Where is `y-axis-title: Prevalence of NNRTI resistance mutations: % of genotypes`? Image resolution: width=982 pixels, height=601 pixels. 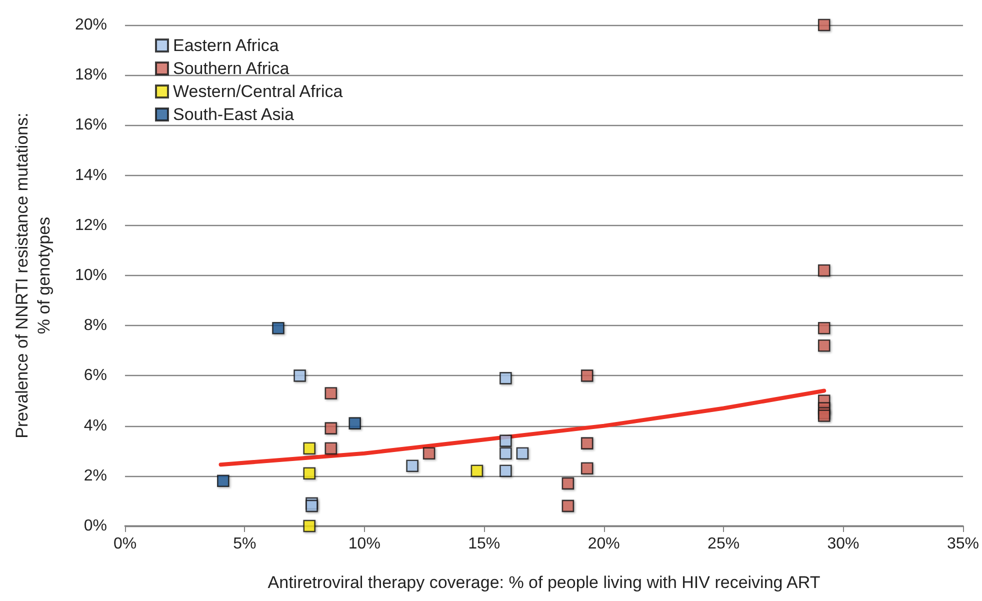
y-axis-title: Prevalence of NNRTI resistance mutations: % of genotypes is located at coordinates (33, 275).